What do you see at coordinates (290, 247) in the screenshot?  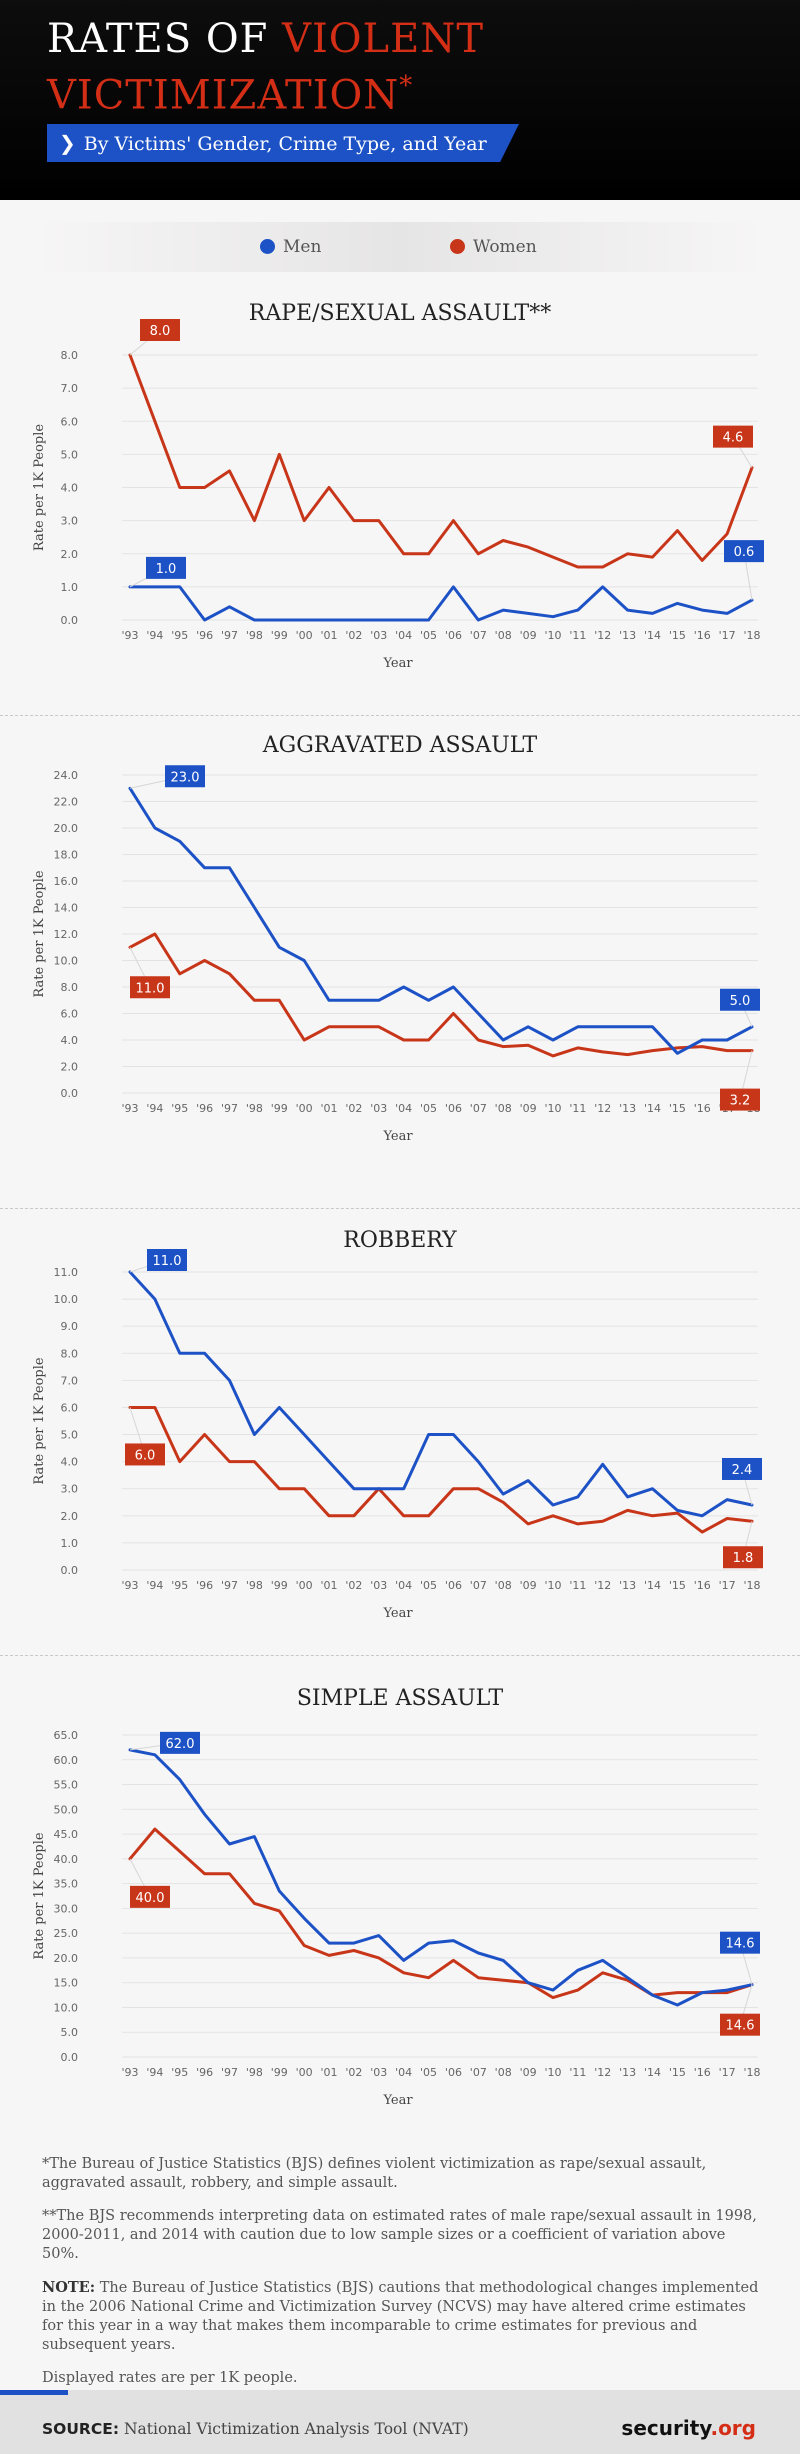 I see `legend-item-men: Men` at bounding box center [290, 247].